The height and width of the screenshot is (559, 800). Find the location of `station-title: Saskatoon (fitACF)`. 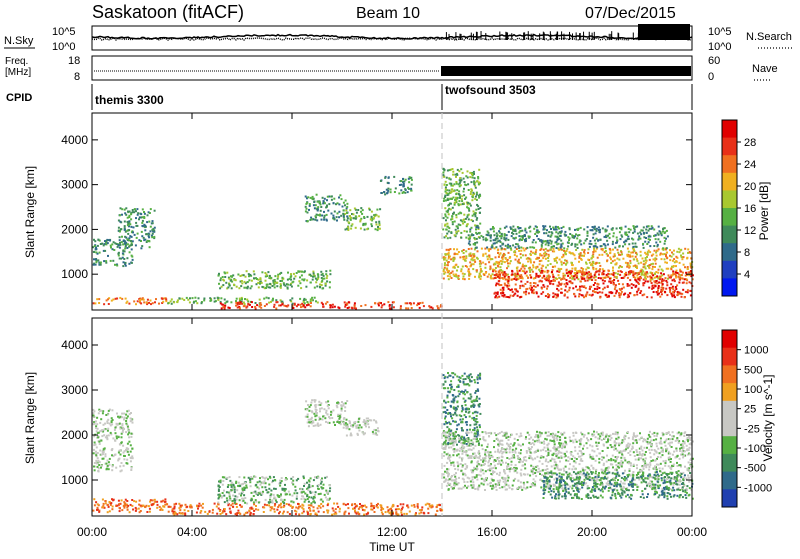

station-title: Saskatoon (fitACF) is located at coordinates (168, 12).